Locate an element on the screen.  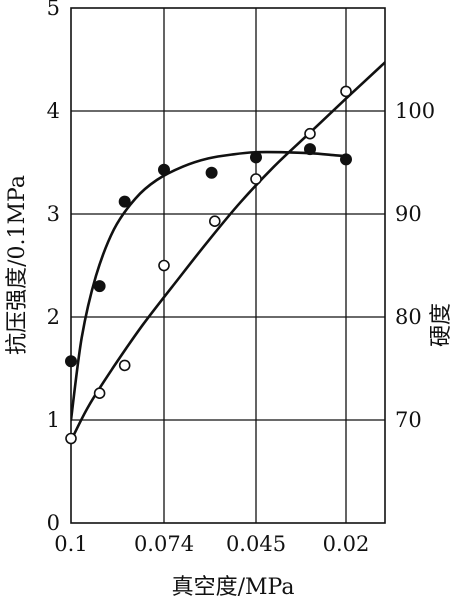
left-tick-label: 2 is located at coordinates (53, 317).